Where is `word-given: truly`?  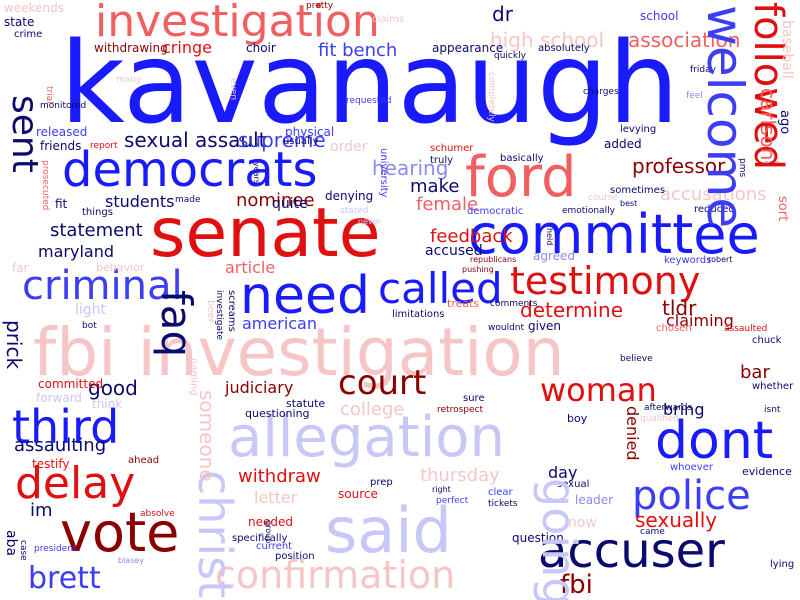 word-given: truly is located at coordinates (442, 160).